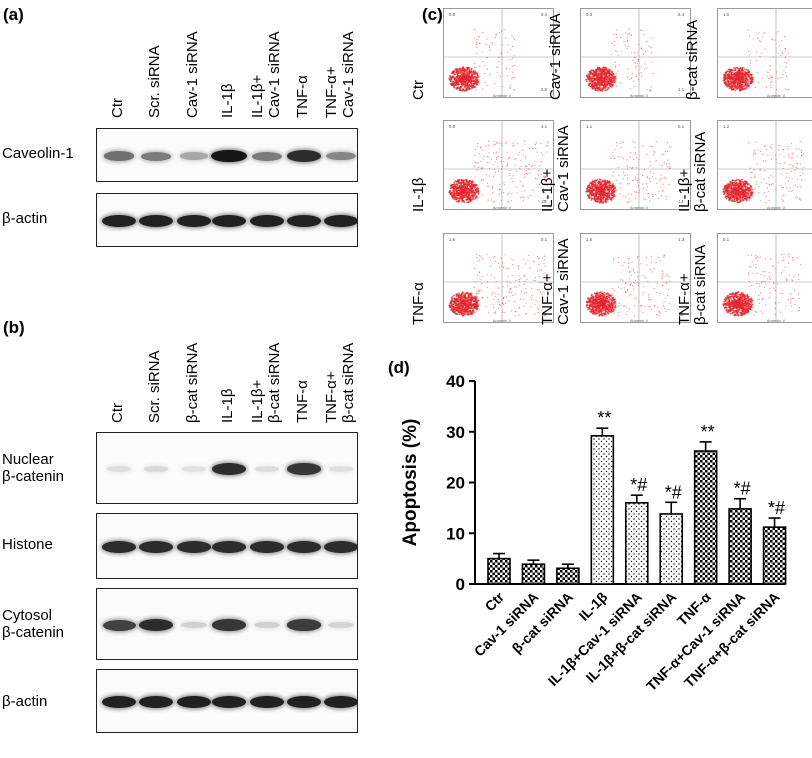  Describe the element at coordinates (498, 53) in the screenshot. I see `flow-plot: Annexin V 0.5 0.4 2.5` at that location.